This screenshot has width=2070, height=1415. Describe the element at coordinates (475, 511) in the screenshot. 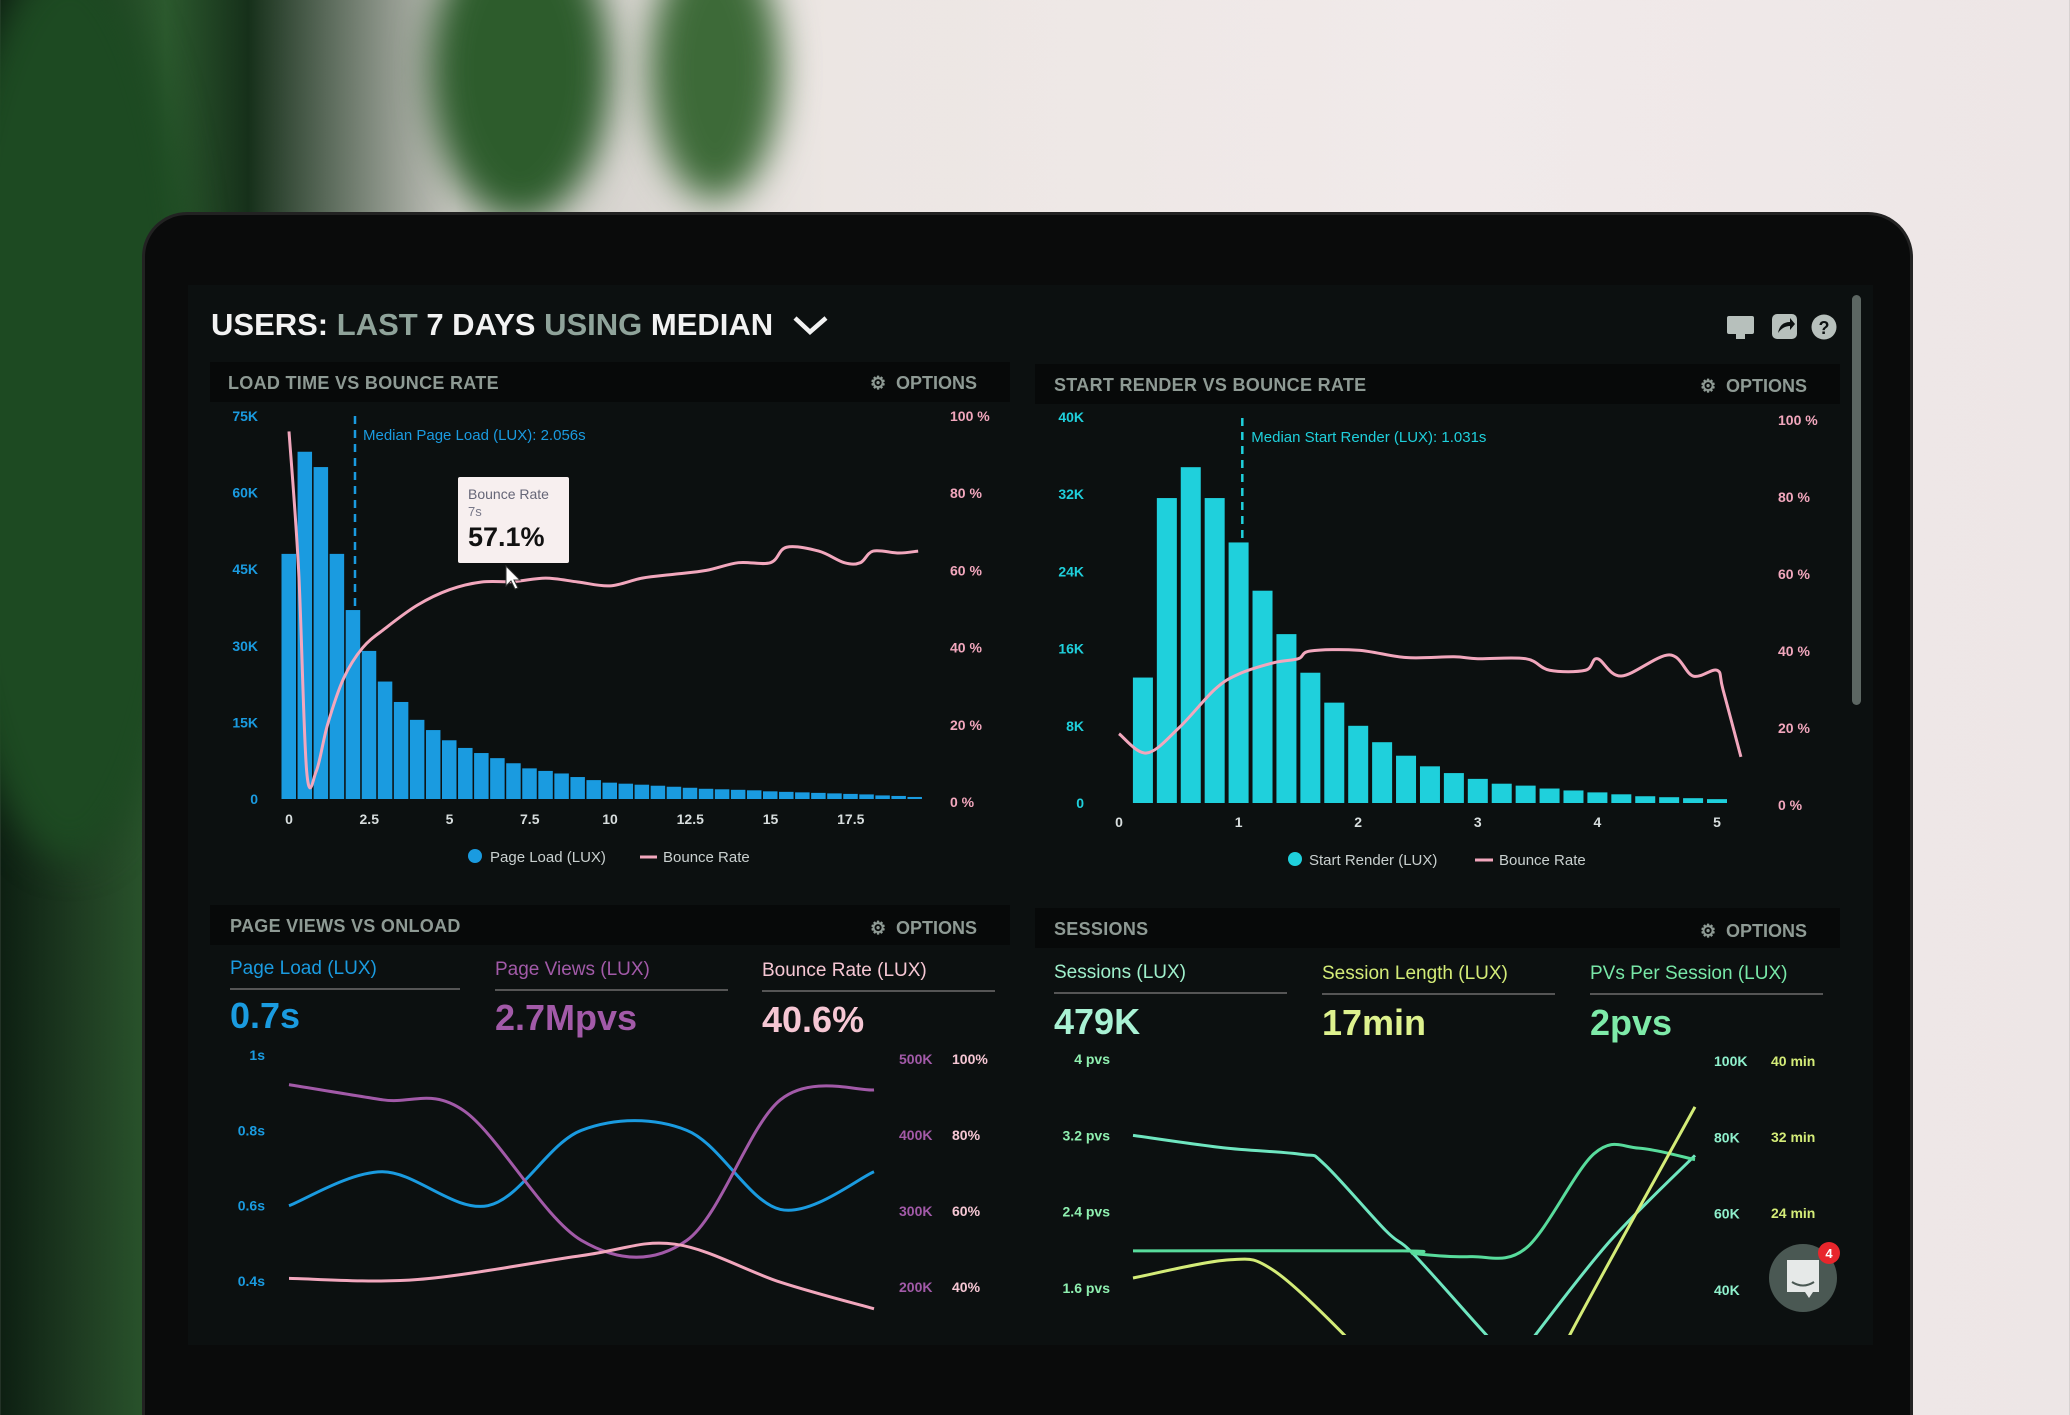

I see `svg-text: 7s` at that location.